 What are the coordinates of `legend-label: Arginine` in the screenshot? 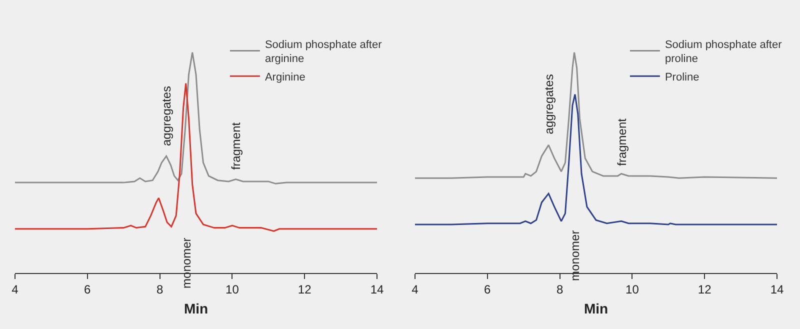 It's located at (285, 77).